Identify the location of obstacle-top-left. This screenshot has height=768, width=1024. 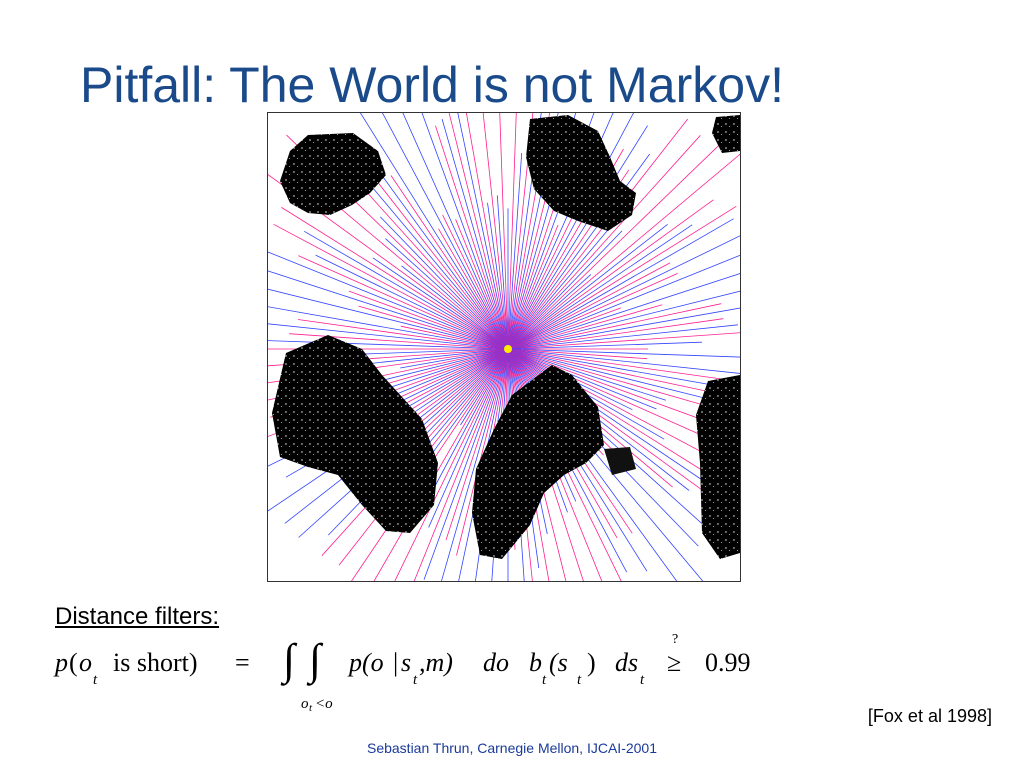
(333, 174).